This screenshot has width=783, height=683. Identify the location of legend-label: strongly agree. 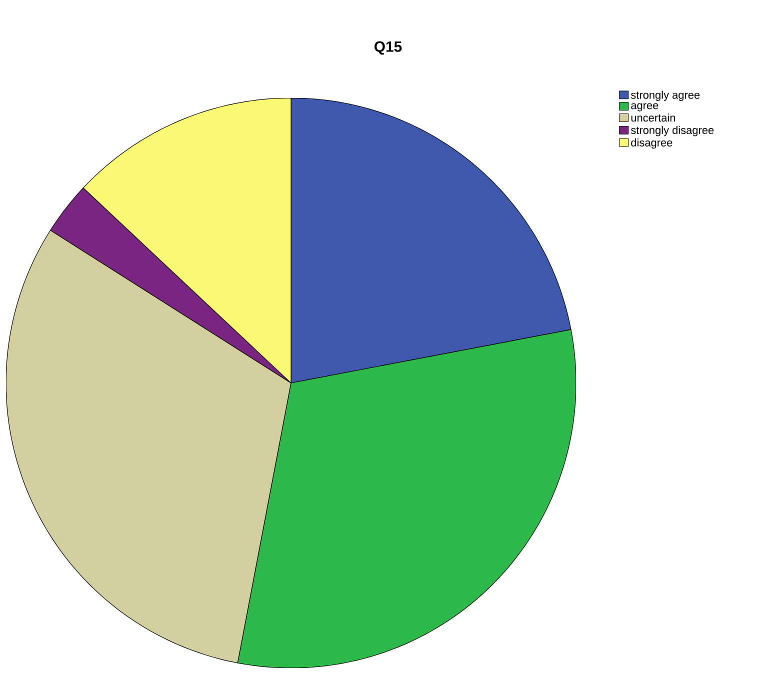
(665, 95).